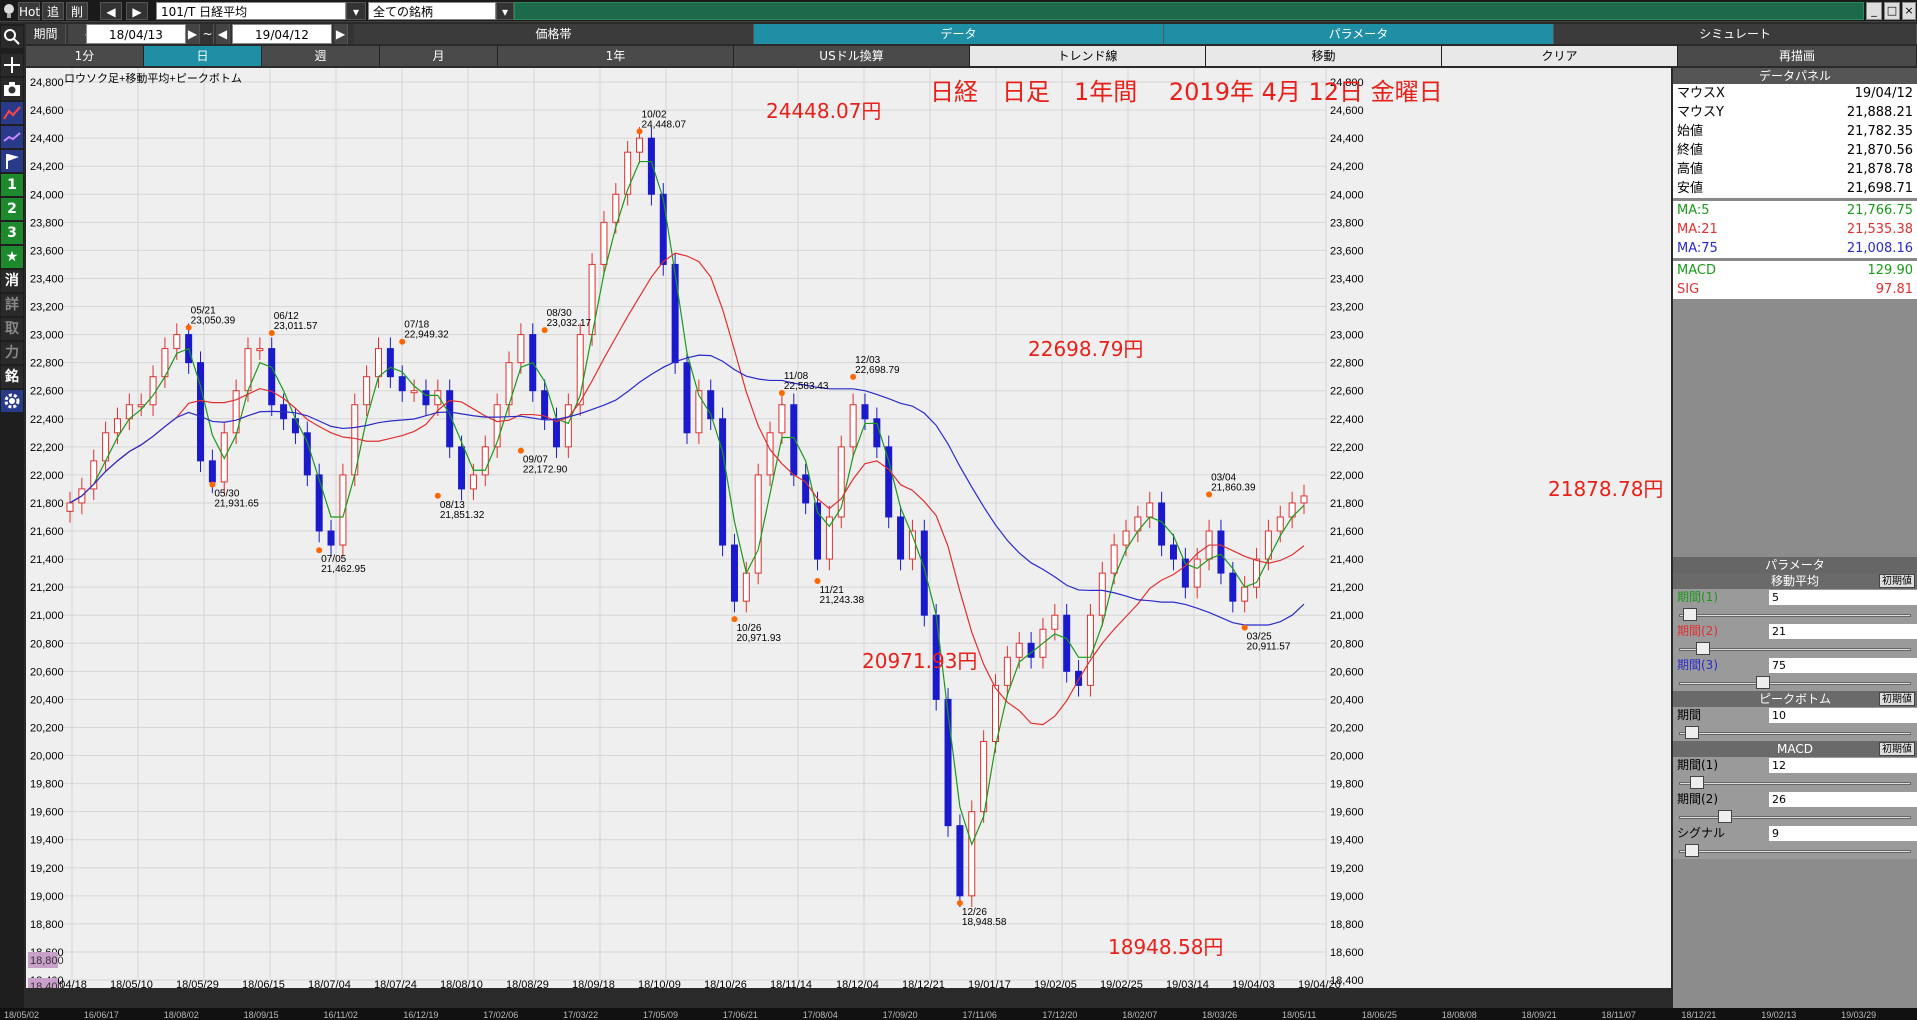  What do you see at coordinates (12, 233) in the screenshot?
I see `preset-3-button: 3` at bounding box center [12, 233].